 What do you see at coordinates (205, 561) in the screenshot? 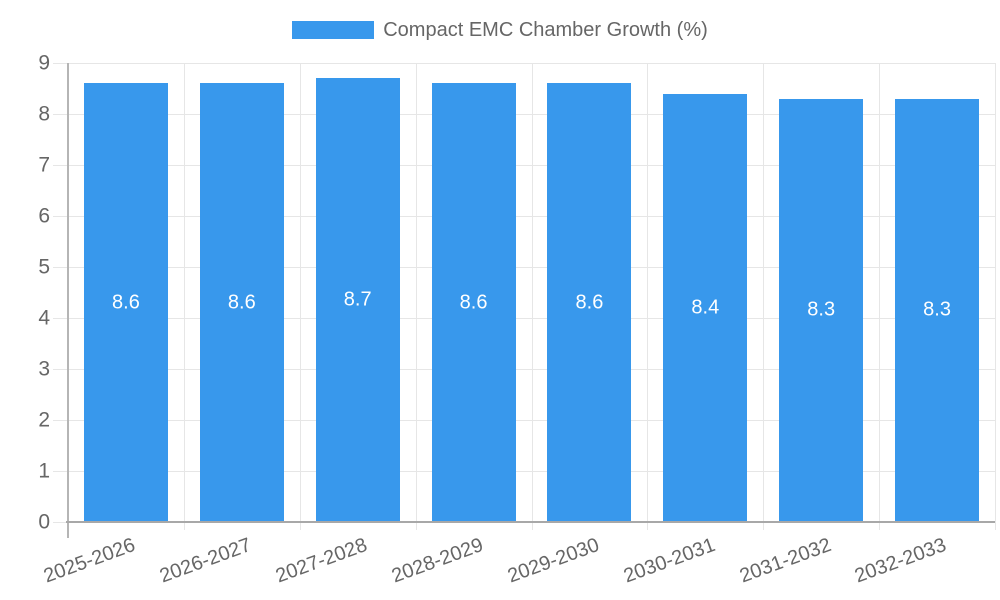
I see `x-axis-tick-label: 2026-2027` at bounding box center [205, 561].